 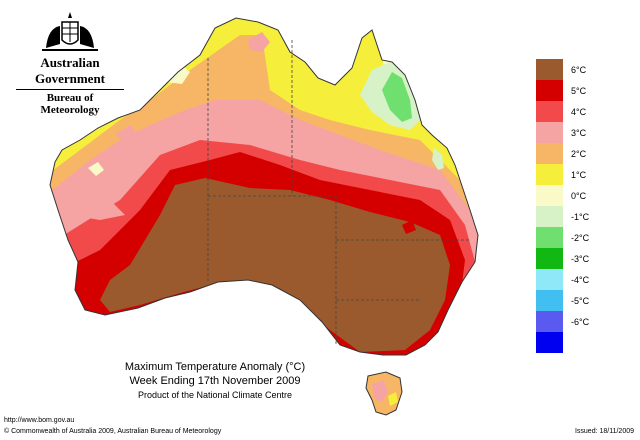 I want to click on coat-of-arms-icon, so click(x=70, y=31).